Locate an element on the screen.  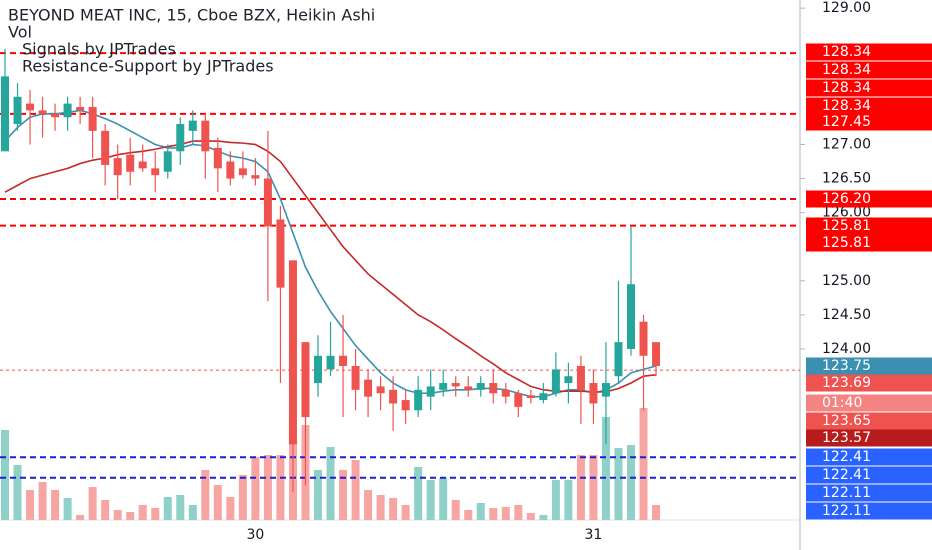
price-tag-label: 126.20 is located at coordinates (846, 199).